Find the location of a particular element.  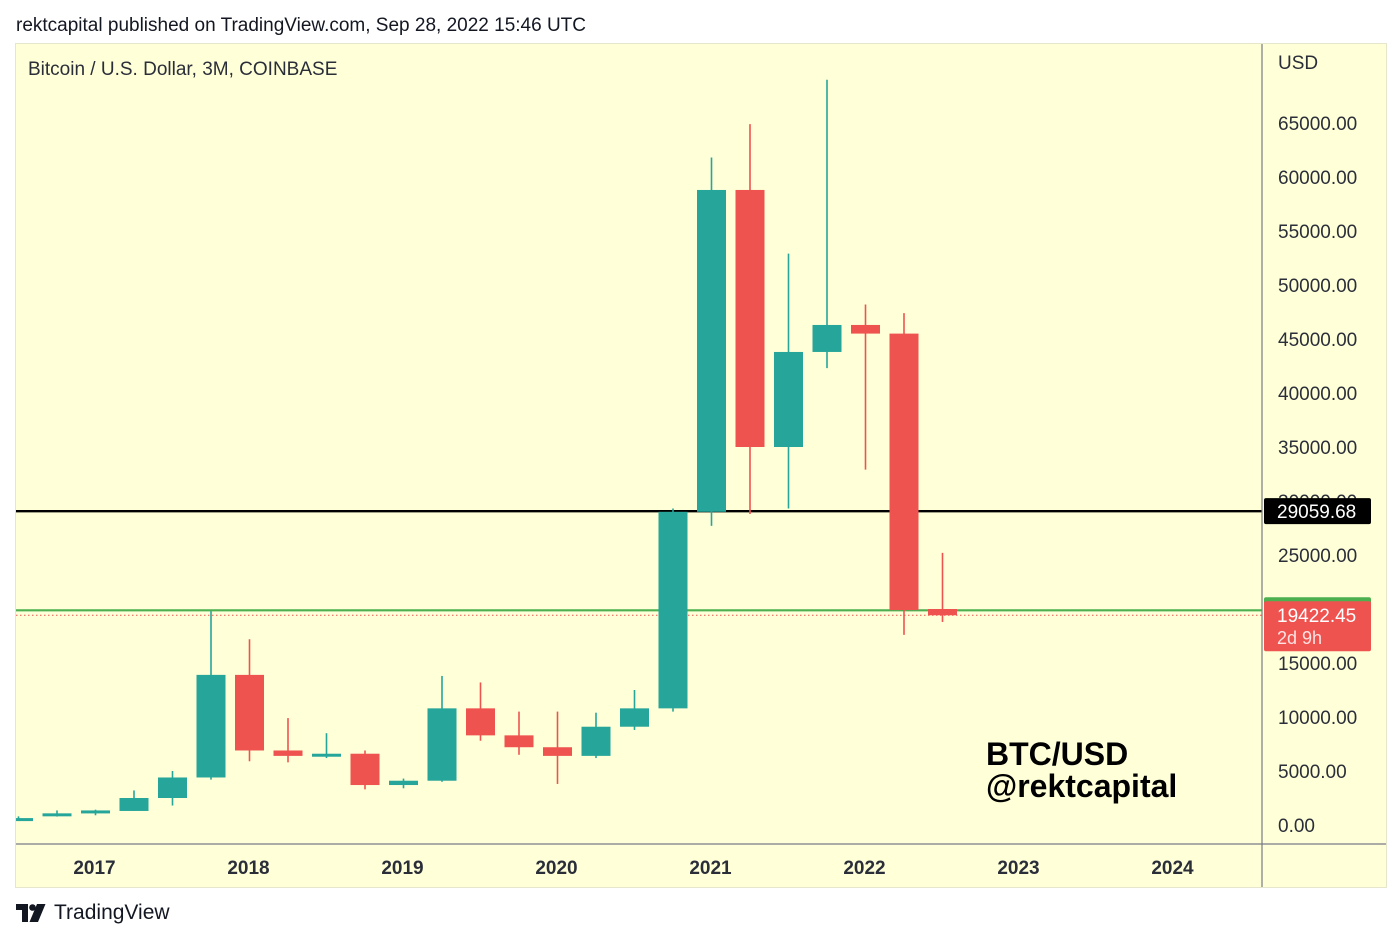

time-tick-label: 2021 is located at coordinates (710, 868).